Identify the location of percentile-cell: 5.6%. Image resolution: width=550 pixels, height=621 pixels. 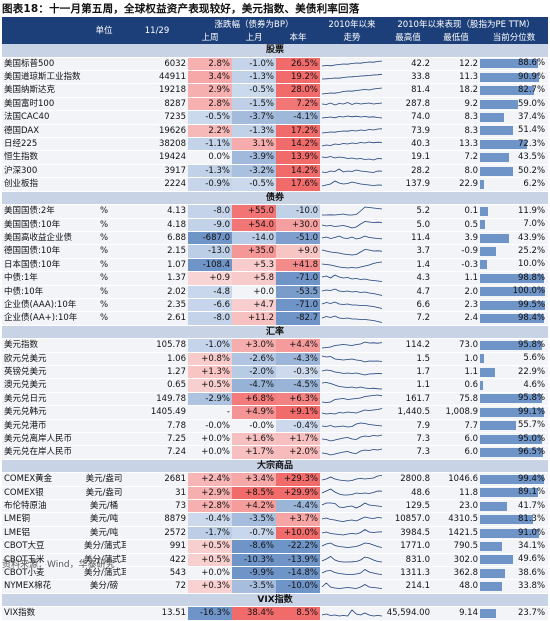
(514, 359).